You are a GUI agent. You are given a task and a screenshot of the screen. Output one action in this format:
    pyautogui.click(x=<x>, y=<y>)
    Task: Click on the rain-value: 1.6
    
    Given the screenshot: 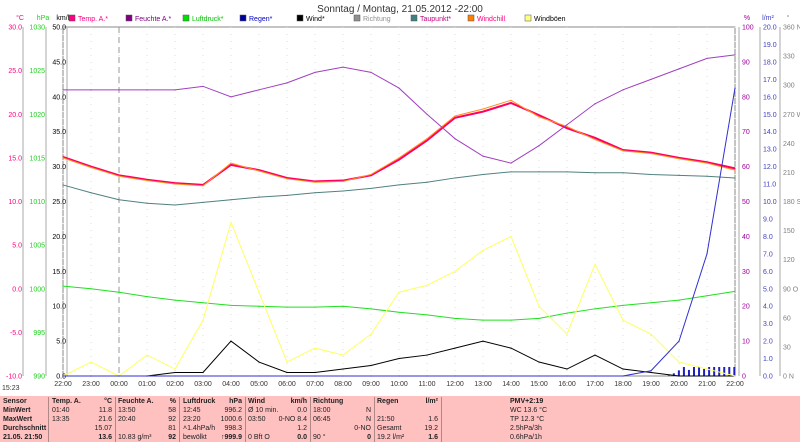 What is the action you would take?
    pyautogui.click(x=433, y=419)
    